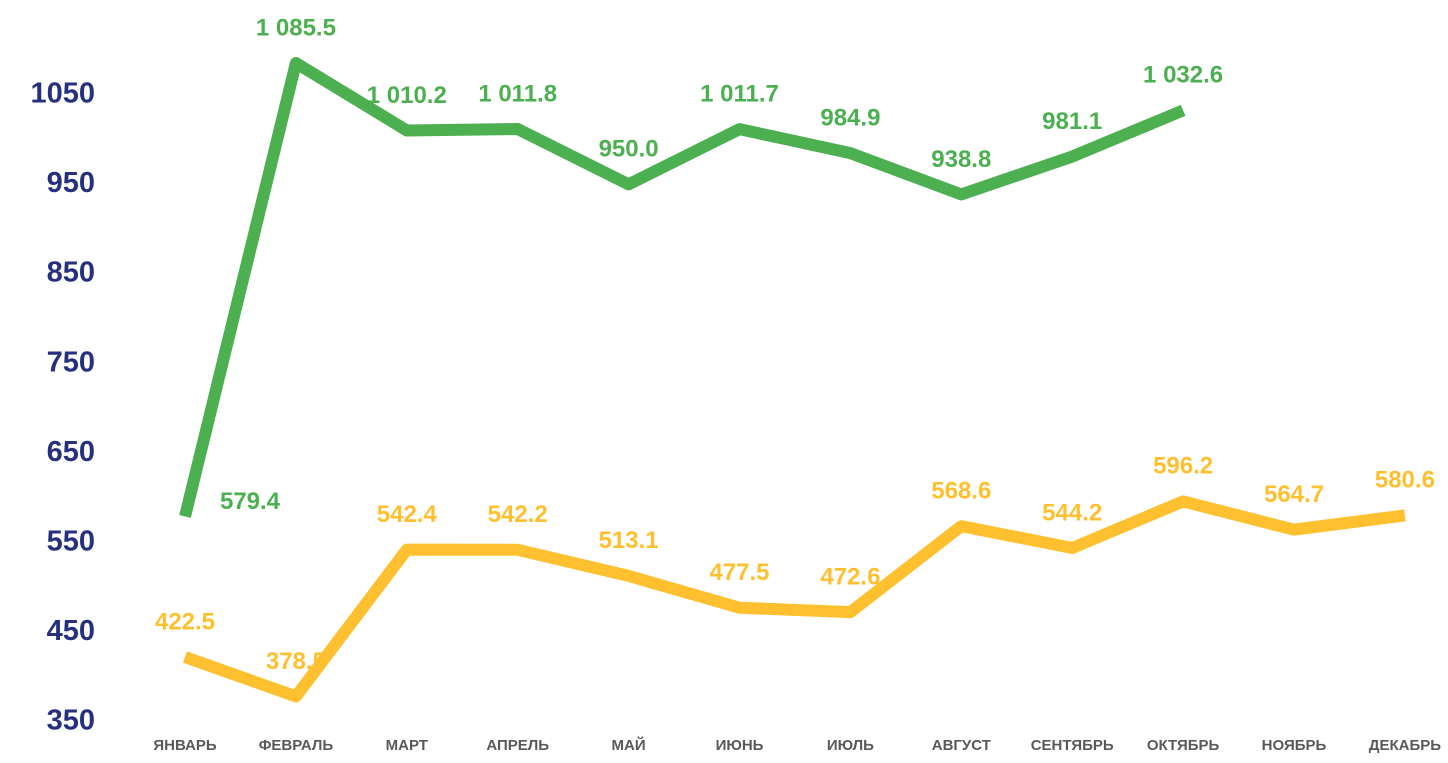  What do you see at coordinates (1072, 121) in the screenshot?
I see `value-label: 981.1` at bounding box center [1072, 121].